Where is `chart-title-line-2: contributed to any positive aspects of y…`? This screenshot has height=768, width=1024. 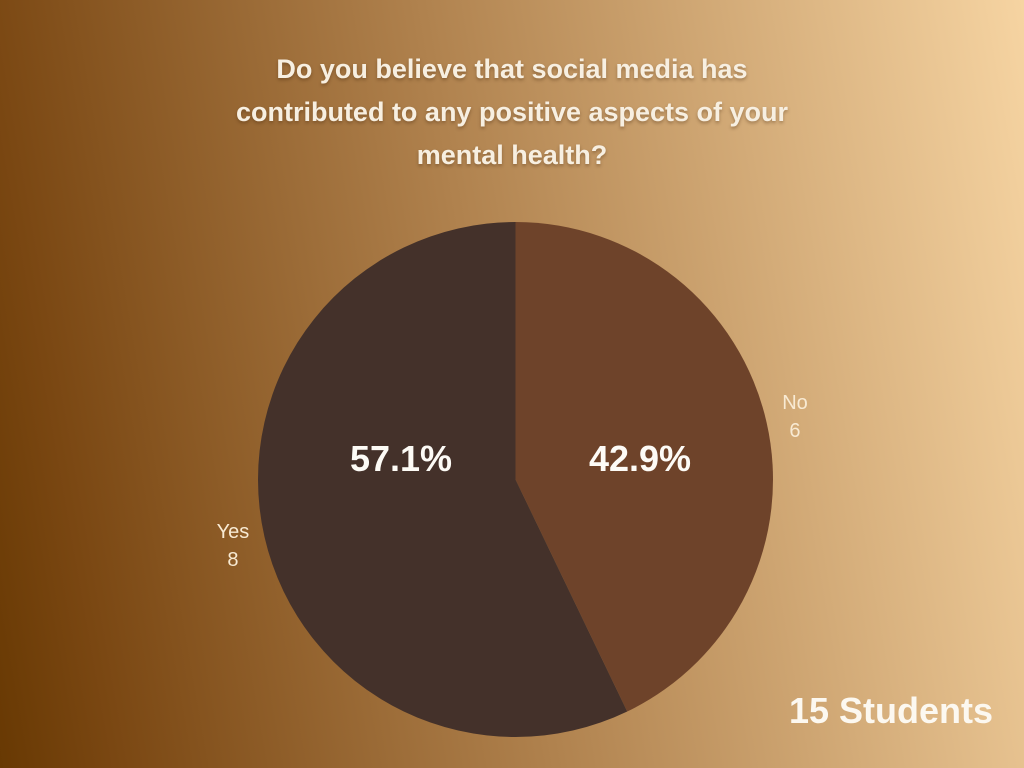
chart-title-line-2: contributed to any positive aspects of y… is located at coordinates (512, 112).